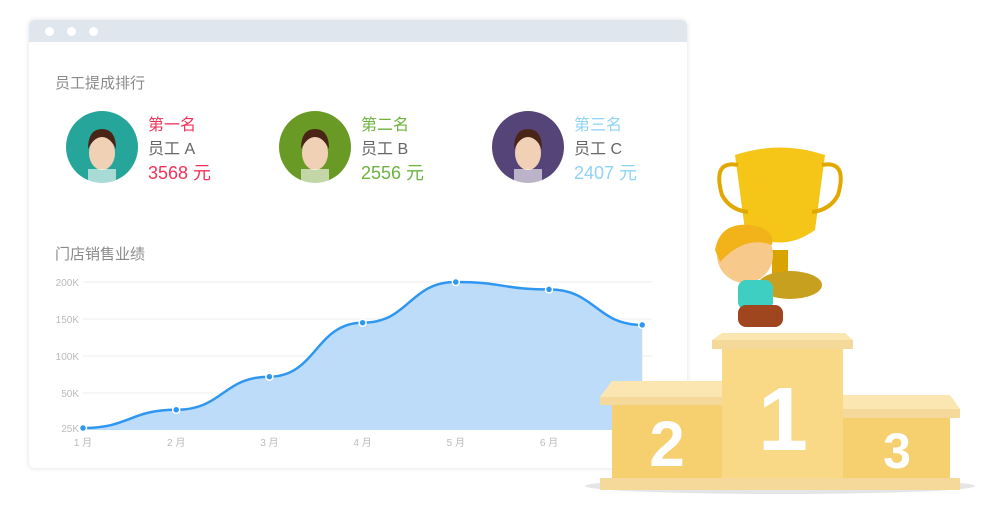 The image size is (991, 523). What do you see at coordinates (598, 125) in the screenshot?
I see `rank-label: 第三名` at bounding box center [598, 125].